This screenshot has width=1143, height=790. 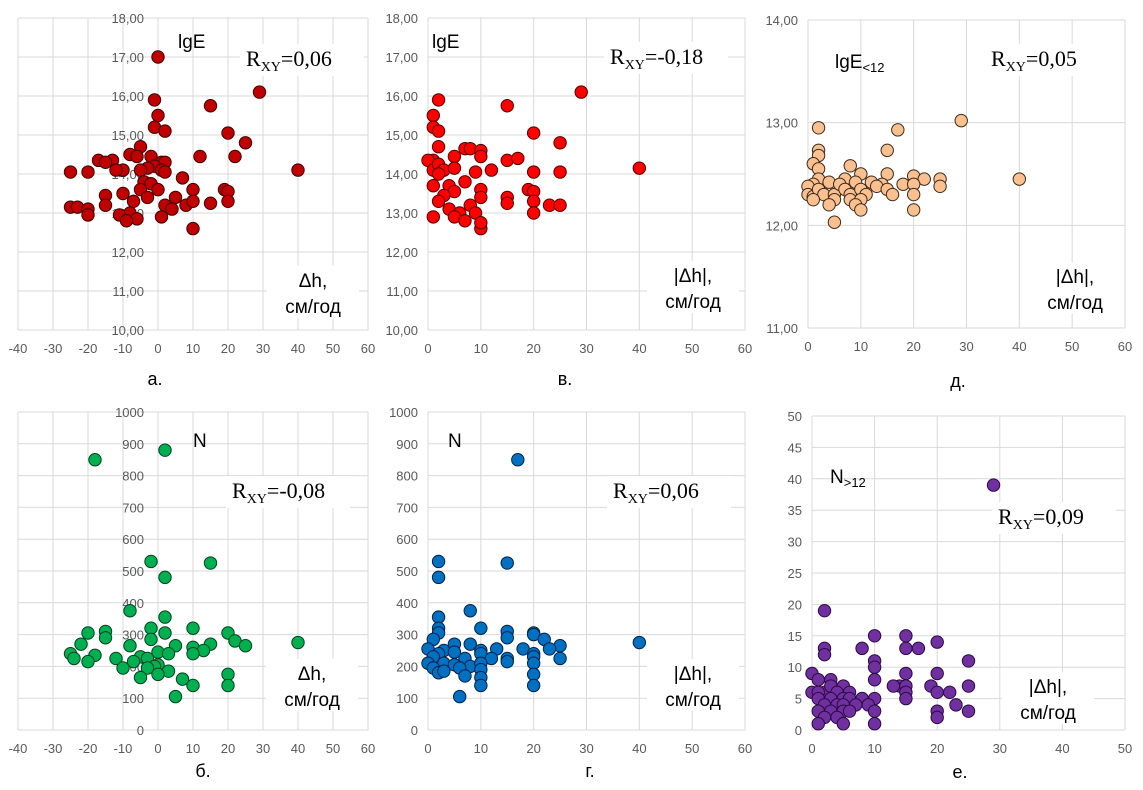 What do you see at coordinates (407, 507) in the screenshot?
I see `y-tick-label: 700` at bounding box center [407, 507].